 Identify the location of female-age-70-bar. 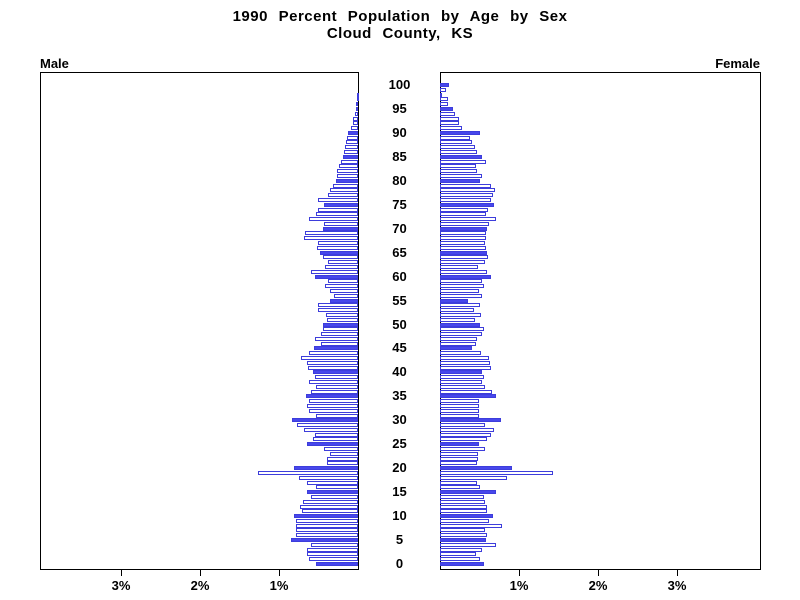
(463, 229).